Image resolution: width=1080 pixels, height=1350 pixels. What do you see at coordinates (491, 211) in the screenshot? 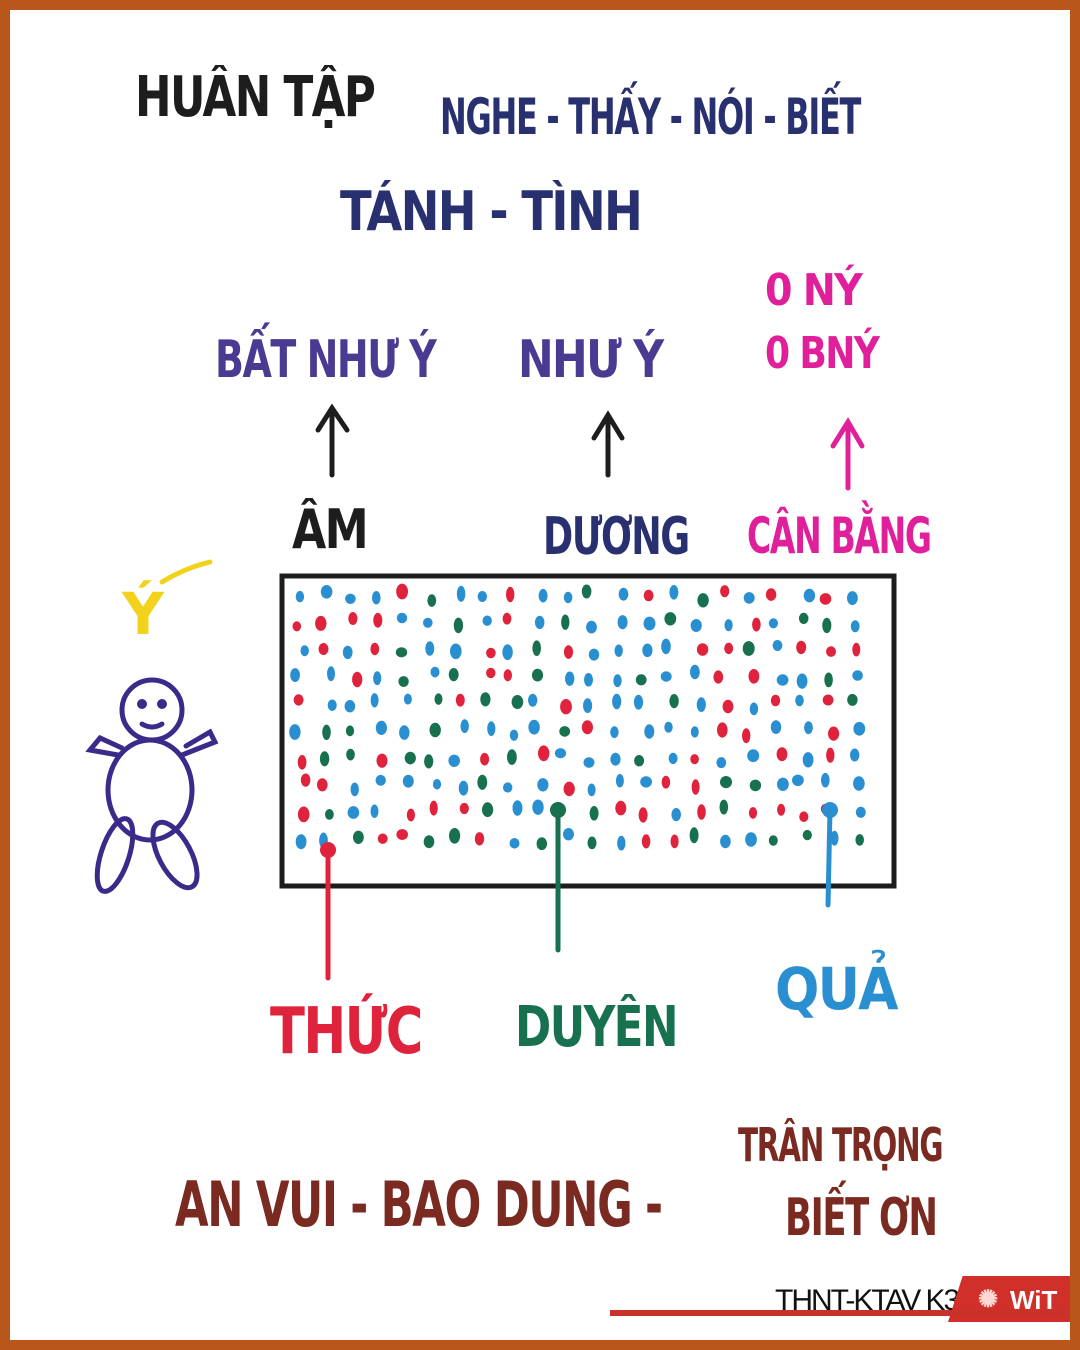
I see `nature-text: TÁNH - TÌNH` at bounding box center [491, 211].